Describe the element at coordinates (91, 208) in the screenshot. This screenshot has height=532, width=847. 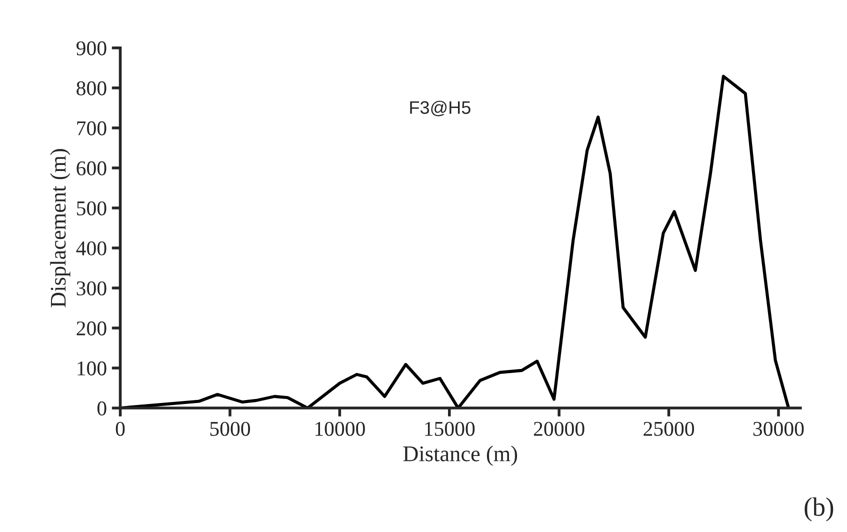
I see `y-tick-label: 500` at that location.